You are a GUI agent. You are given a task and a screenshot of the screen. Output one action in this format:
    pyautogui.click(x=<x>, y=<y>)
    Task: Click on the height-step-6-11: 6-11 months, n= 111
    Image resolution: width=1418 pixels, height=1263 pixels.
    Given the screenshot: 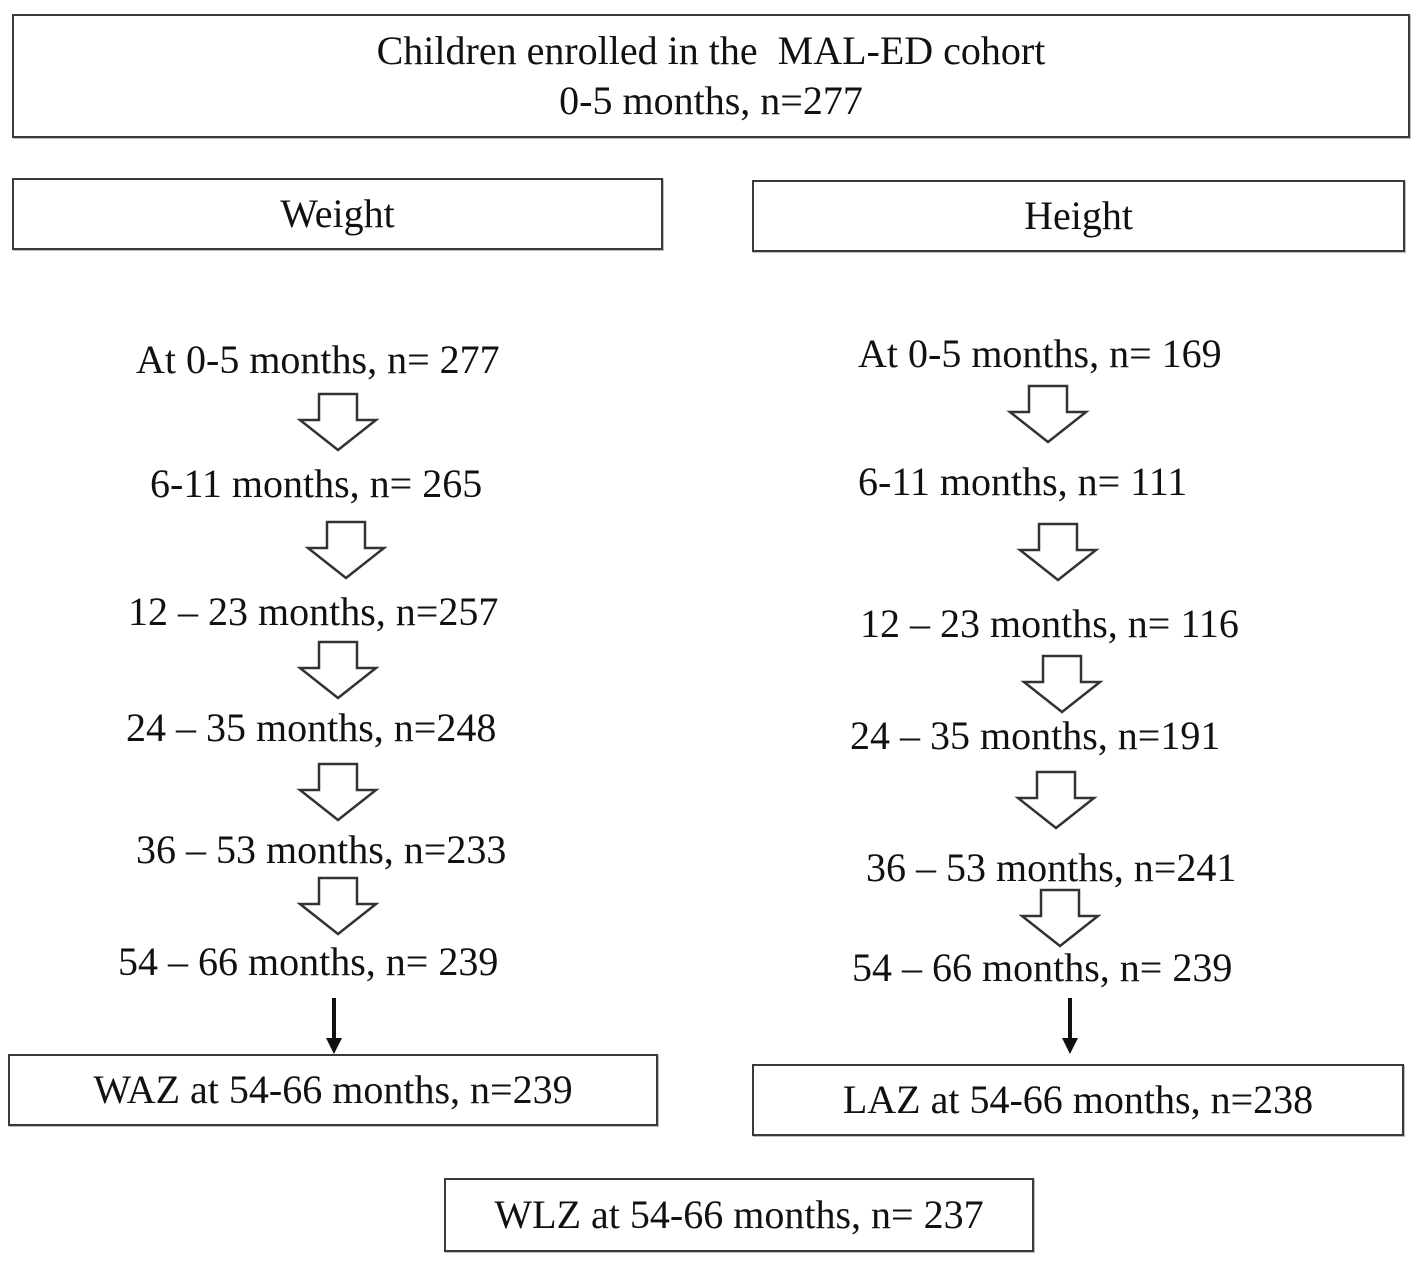 What is the action you would take?
    pyautogui.click(x=1023, y=481)
    